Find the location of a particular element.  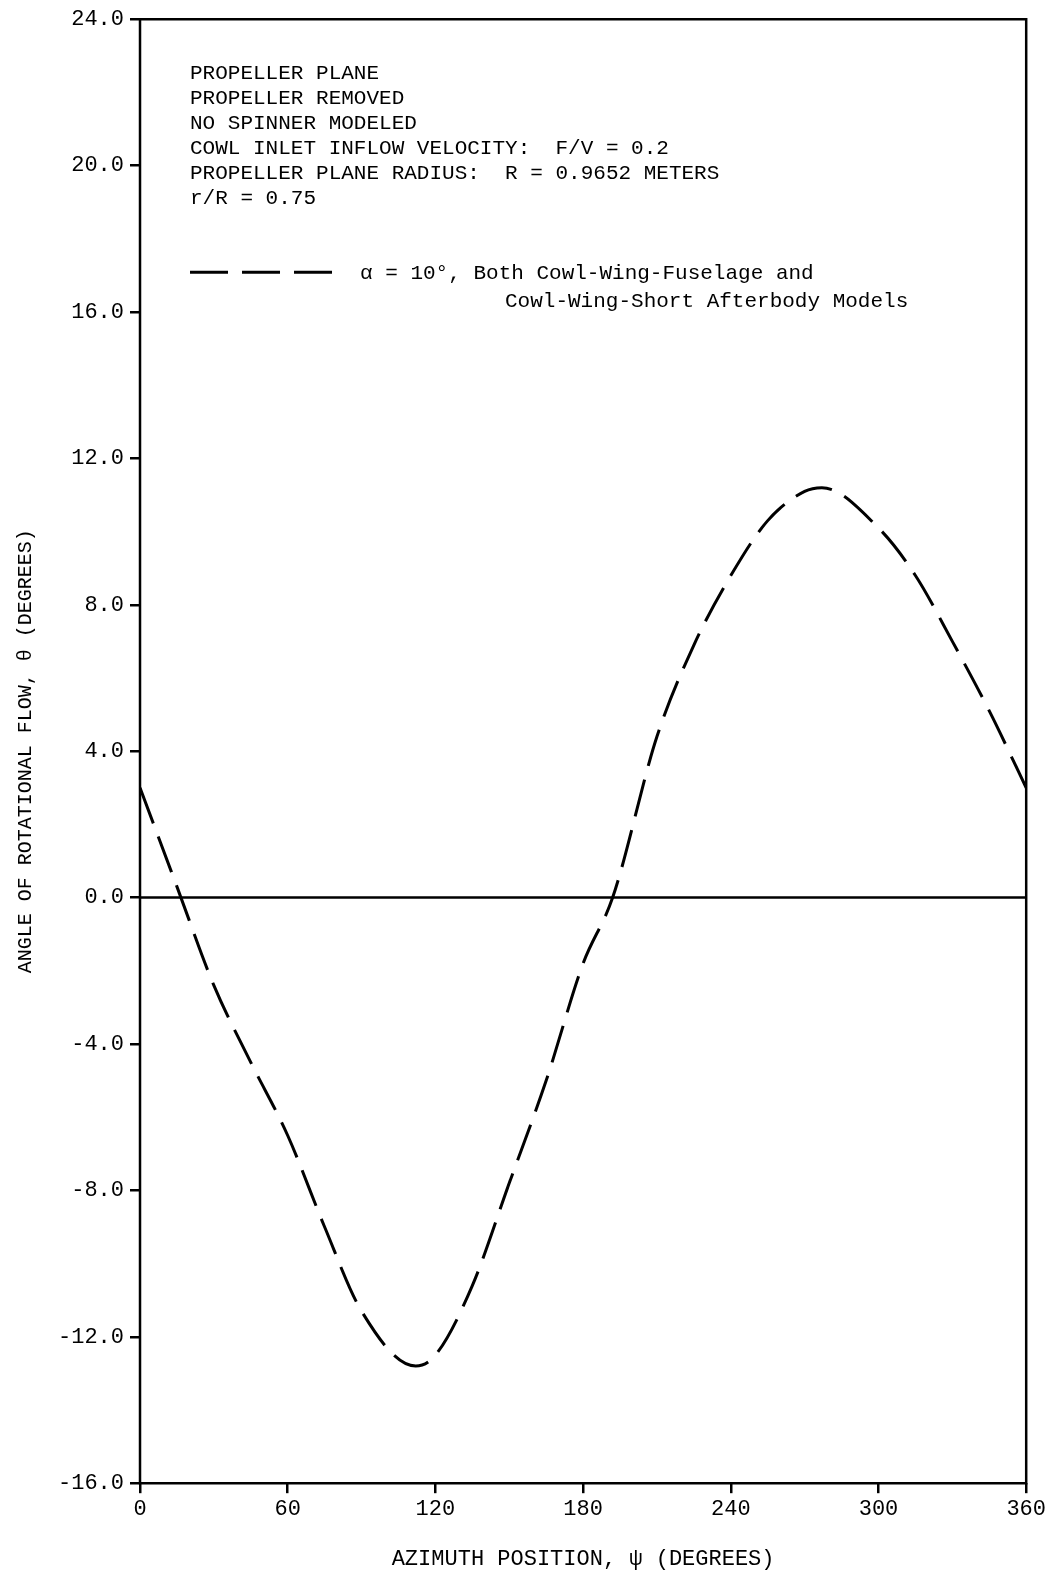

y-tick-label: 16.0 is located at coordinates (98, 312).